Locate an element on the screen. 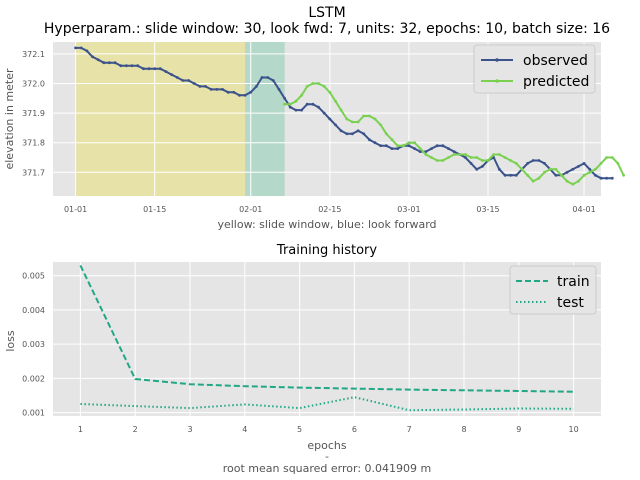 This screenshot has height=480, width=640. elevation-y-tick-label: 371.8 is located at coordinates (33, 143).